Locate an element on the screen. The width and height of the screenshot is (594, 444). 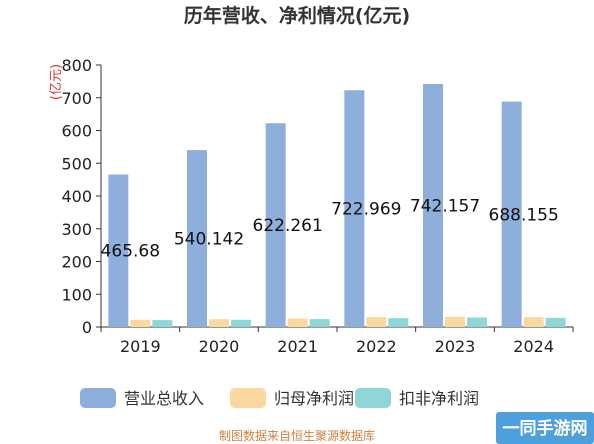
watermark-logo: 一同手游网 is located at coordinates (545, 428).